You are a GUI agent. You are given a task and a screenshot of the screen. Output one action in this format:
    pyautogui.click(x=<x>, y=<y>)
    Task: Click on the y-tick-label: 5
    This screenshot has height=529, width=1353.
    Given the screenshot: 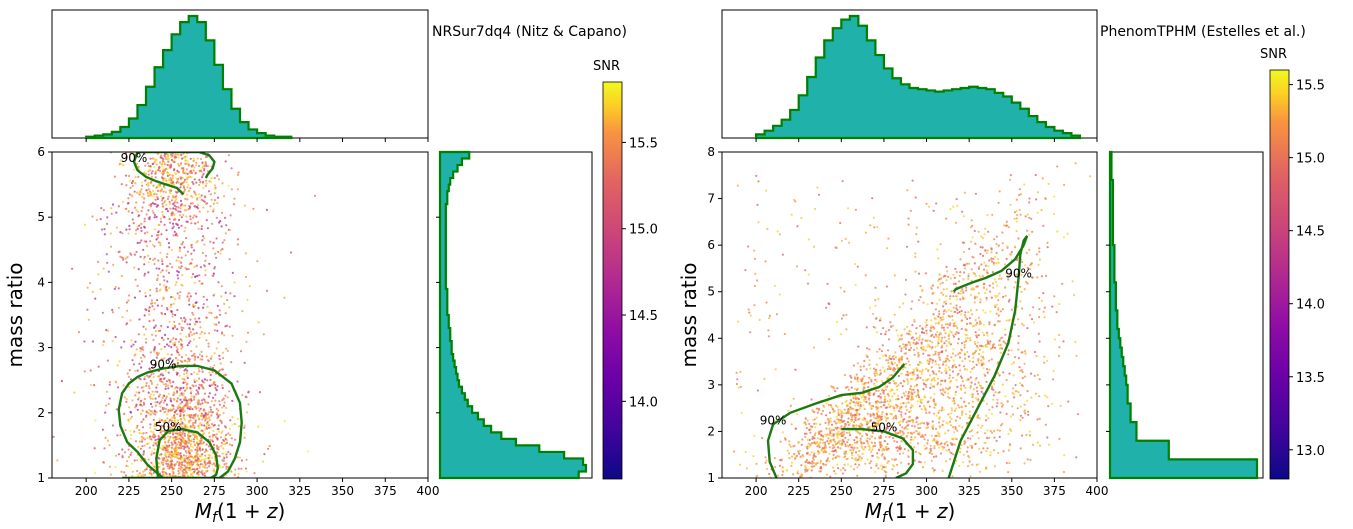 What is the action you would take?
    pyautogui.click(x=41, y=217)
    